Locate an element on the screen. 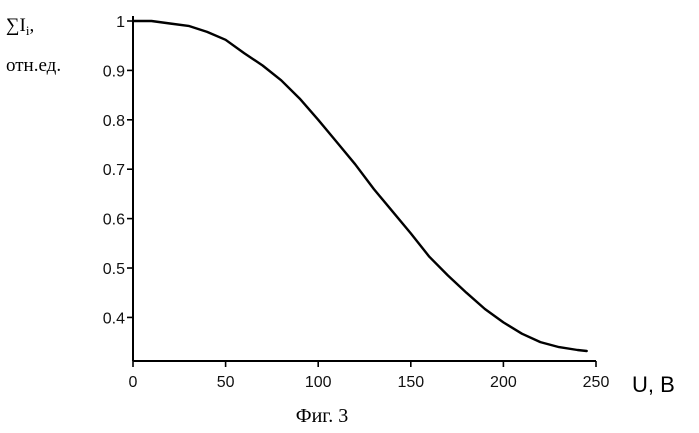  y-tick-label: 0.5 is located at coordinates (114, 269).